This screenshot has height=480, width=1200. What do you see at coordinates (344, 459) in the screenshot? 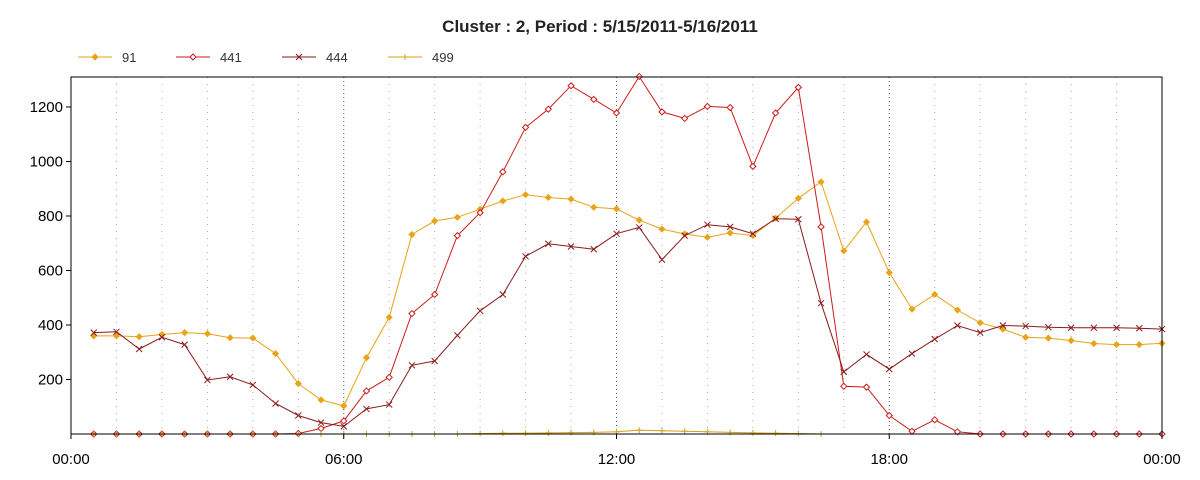
I see `x-tick-label: 06:00` at bounding box center [344, 459].